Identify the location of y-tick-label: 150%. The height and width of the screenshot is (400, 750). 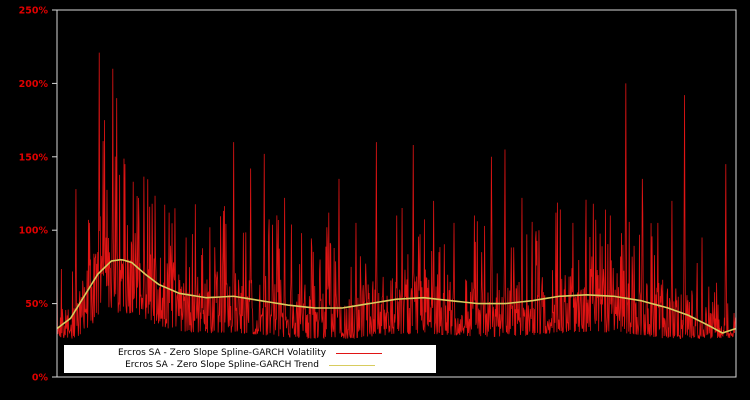
(34, 157).